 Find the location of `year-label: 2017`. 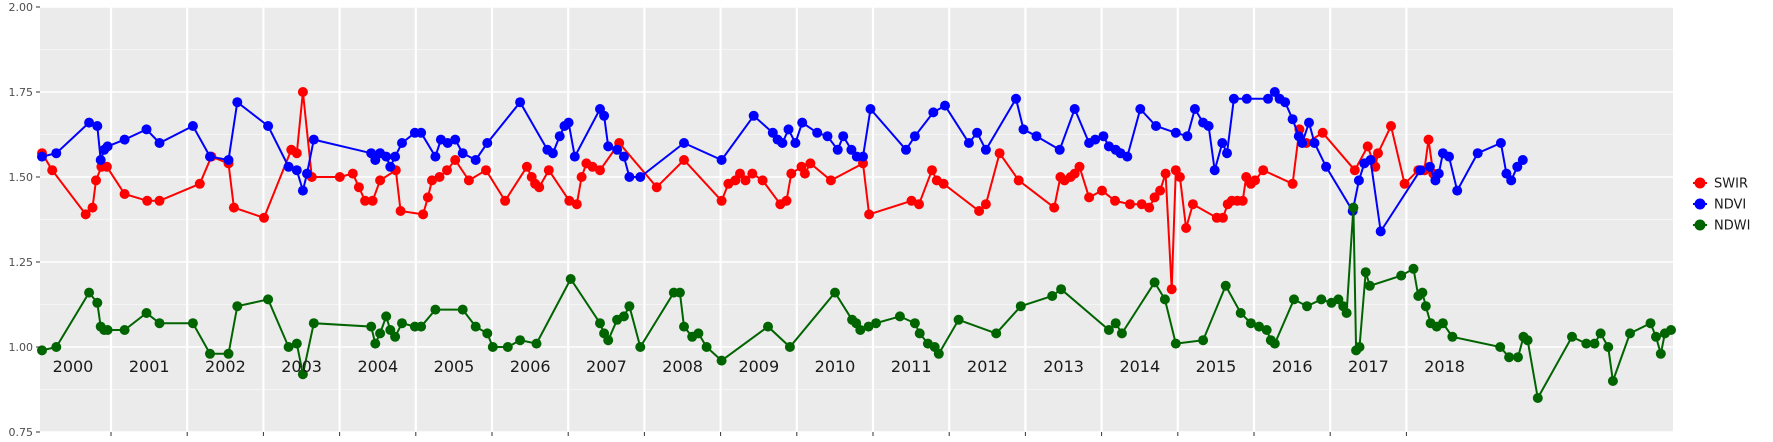

year-label: 2017 is located at coordinates (1368, 366).